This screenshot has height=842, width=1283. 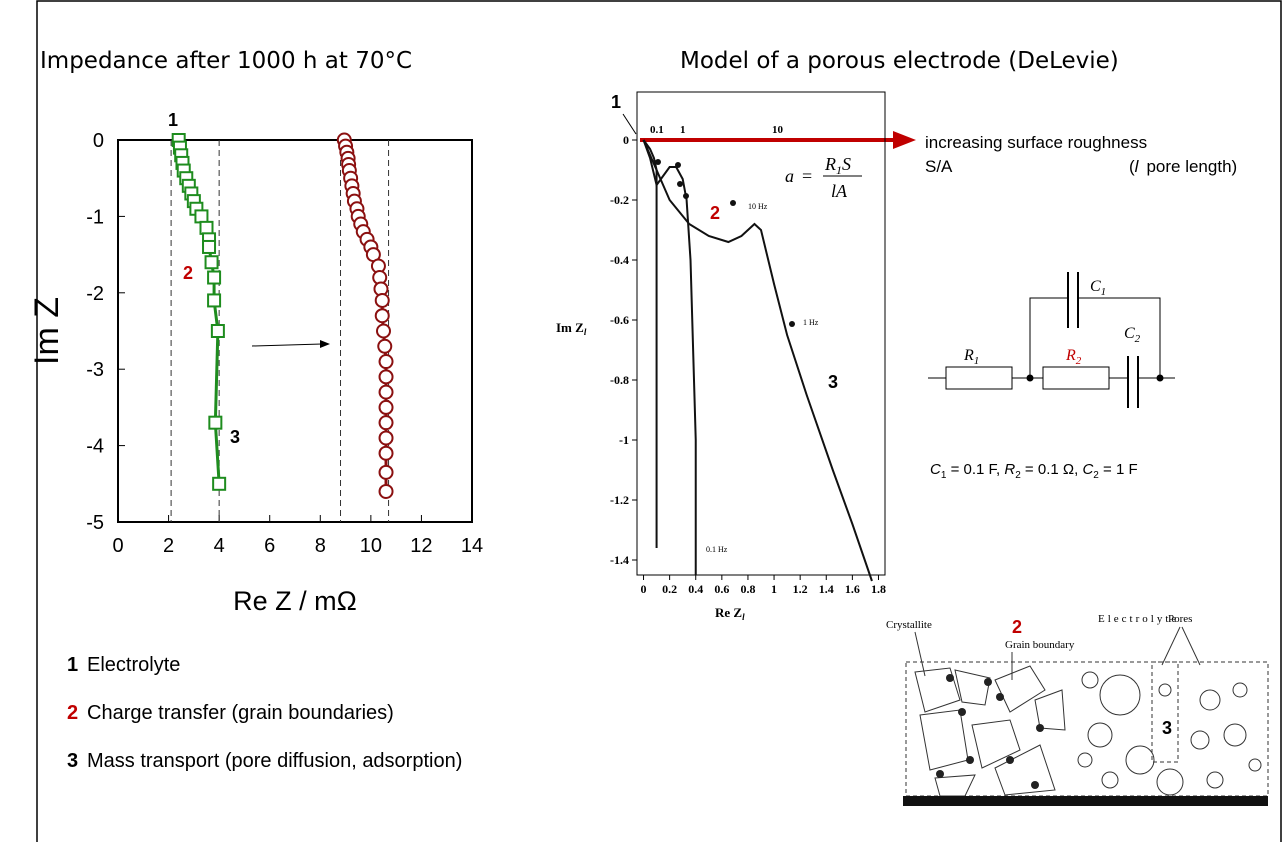 I want to click on micro-grain: Grain boundary, so click(x=1040, y=645).